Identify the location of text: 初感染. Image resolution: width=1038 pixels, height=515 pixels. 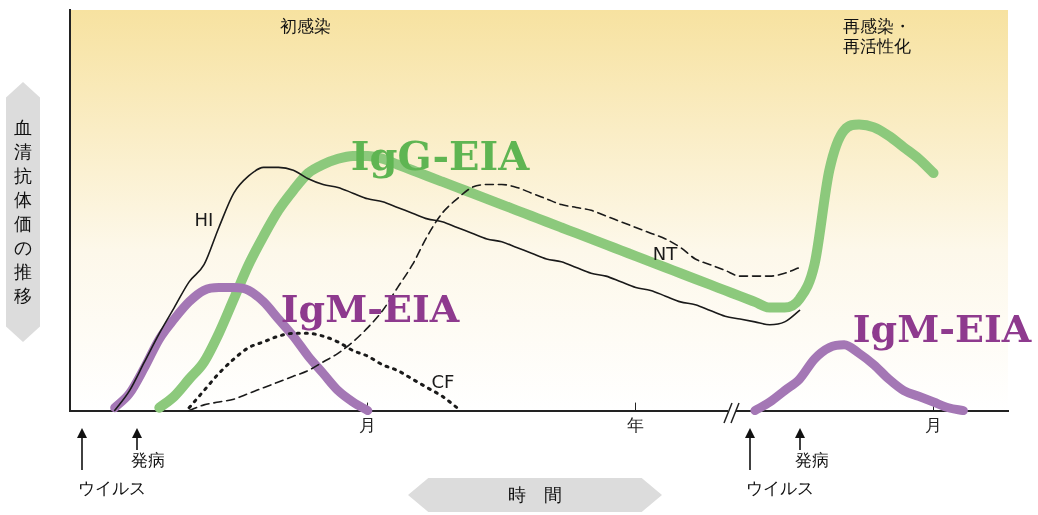
(305, 26).